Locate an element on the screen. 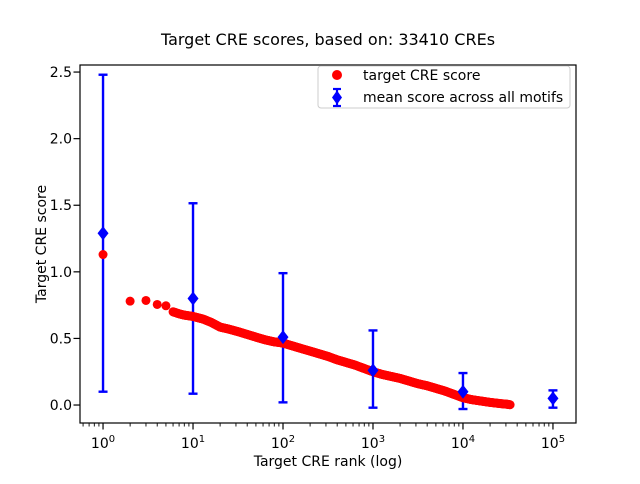 The image size is (640, 484). x-tick-label: 10⁵ is located at coordinates (553, 443).